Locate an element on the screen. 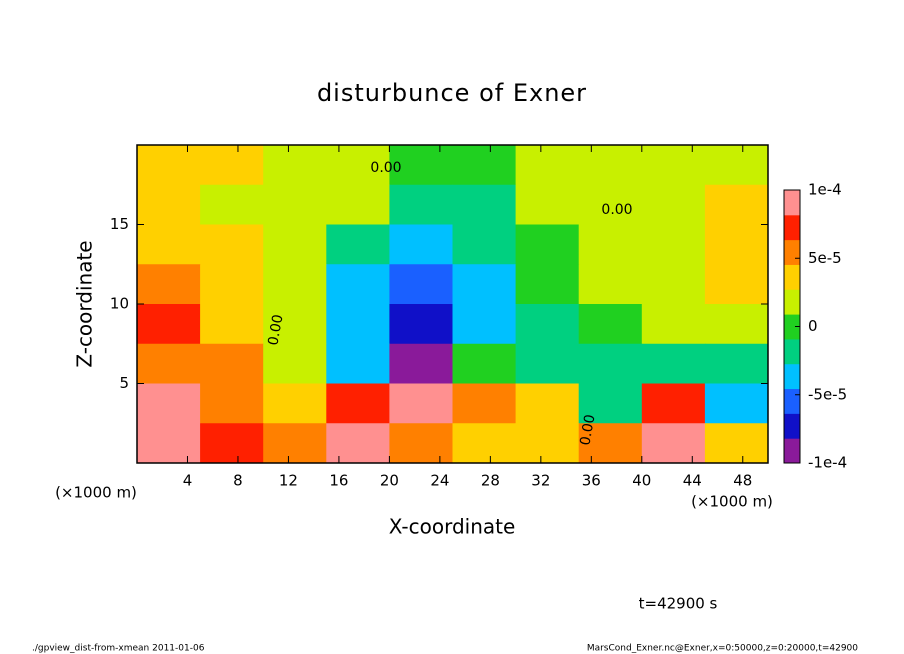 Image resolution: width=904 pixels, height=654 pixels. y-axis-title: Z-coordinate is located at coordinates (85, 303).